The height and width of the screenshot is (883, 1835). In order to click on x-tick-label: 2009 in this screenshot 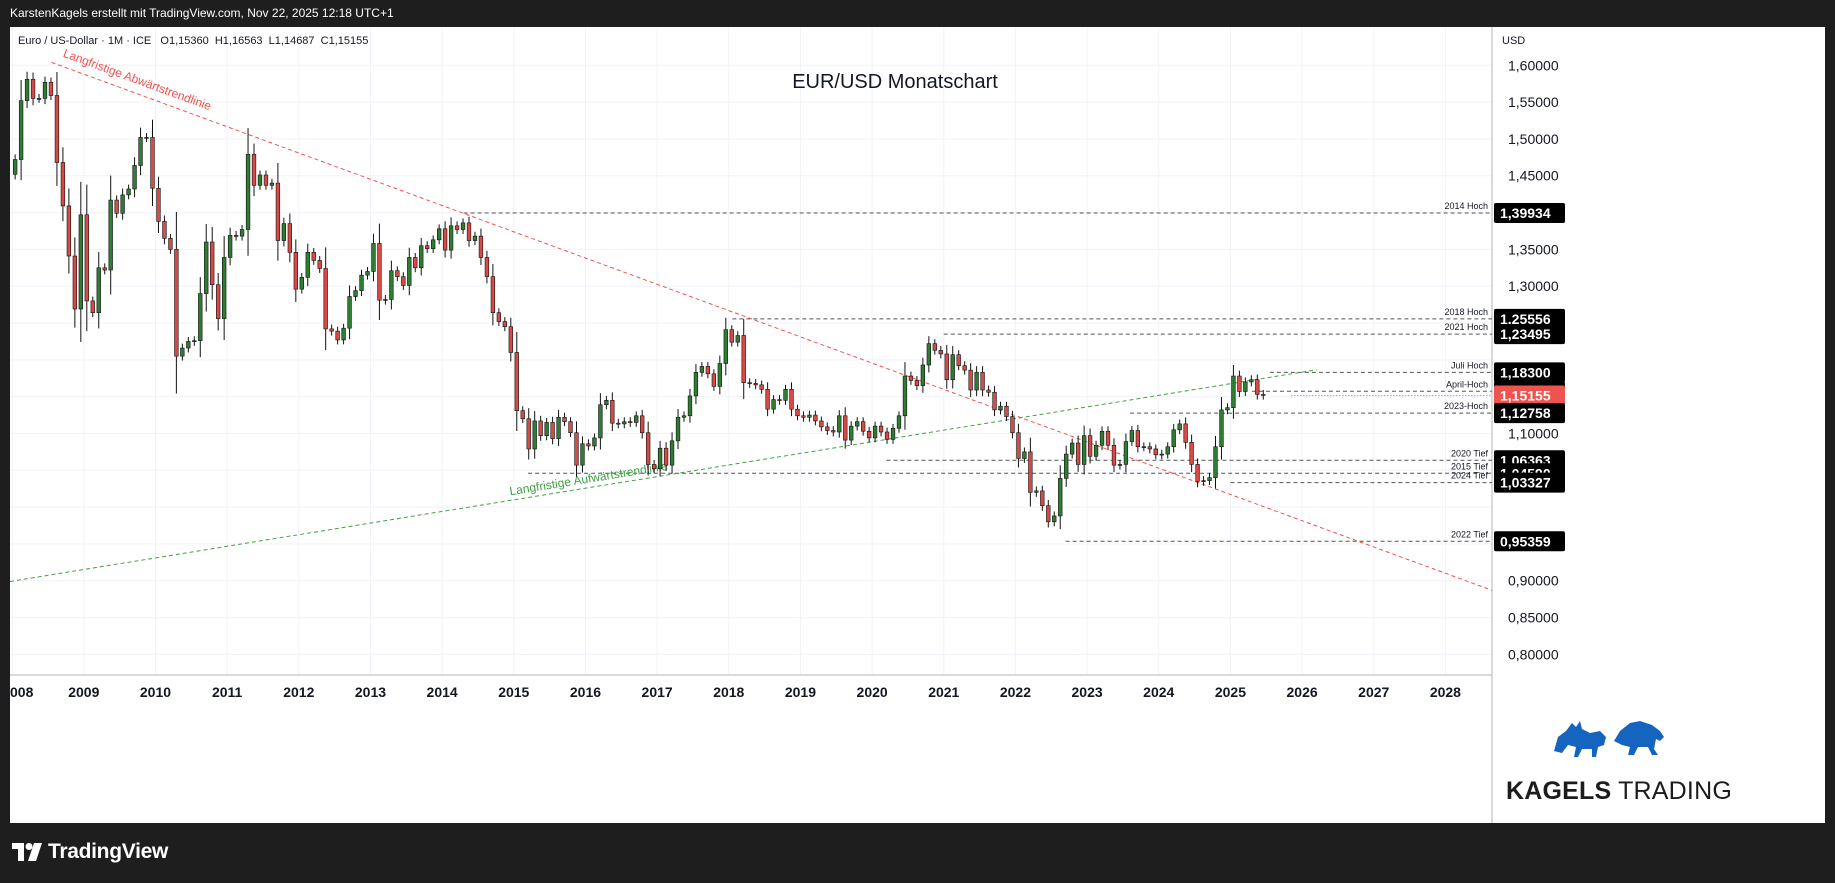, I will do `click(83, 692)`.